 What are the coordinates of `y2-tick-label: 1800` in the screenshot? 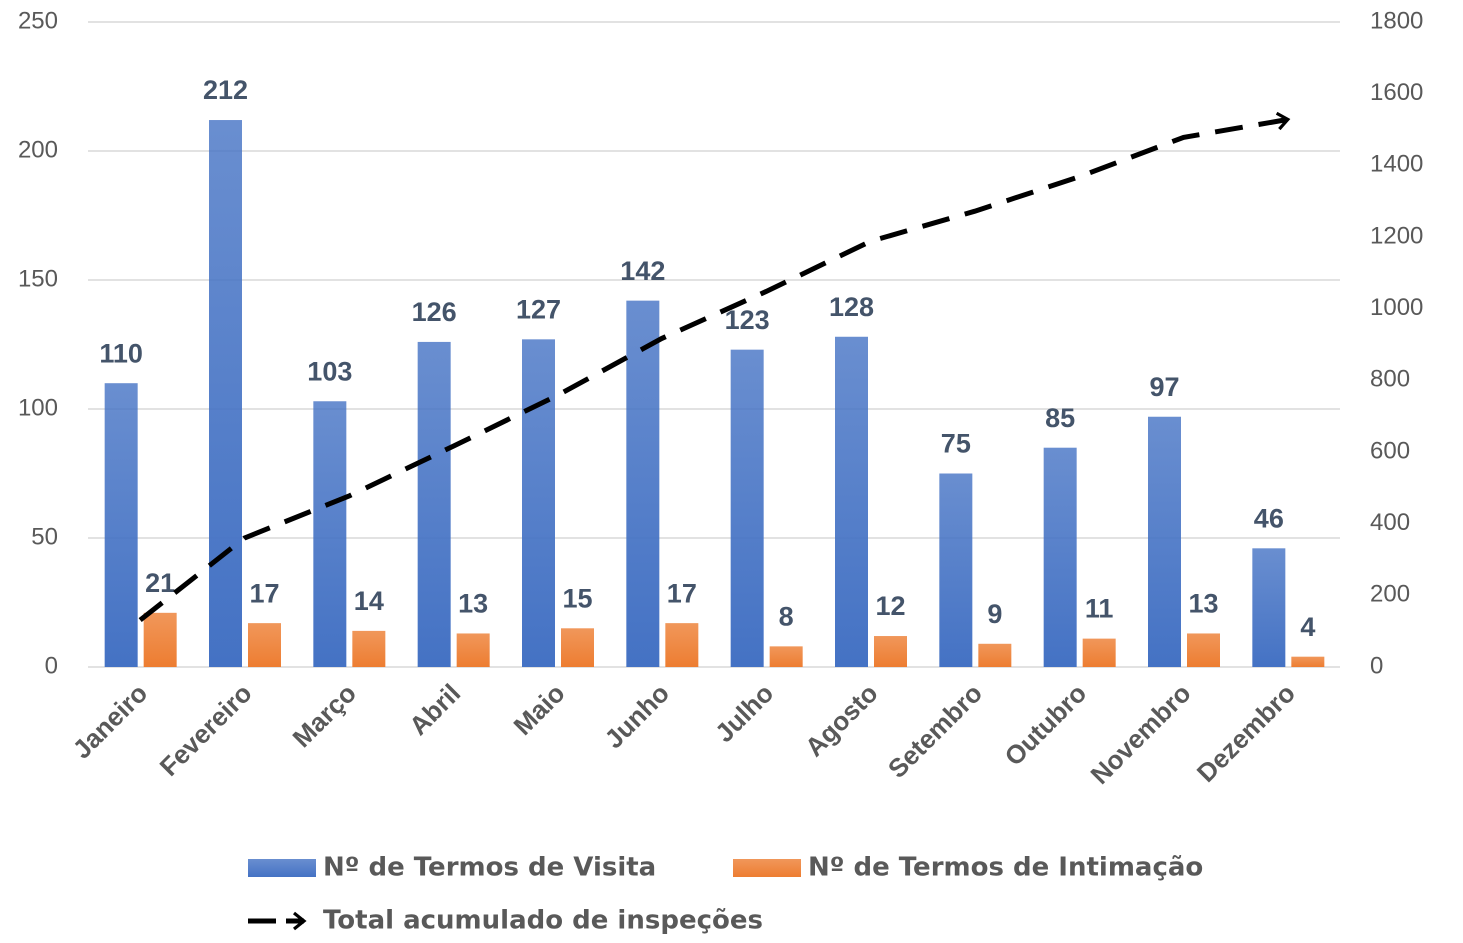 It's located at (1396, 20).